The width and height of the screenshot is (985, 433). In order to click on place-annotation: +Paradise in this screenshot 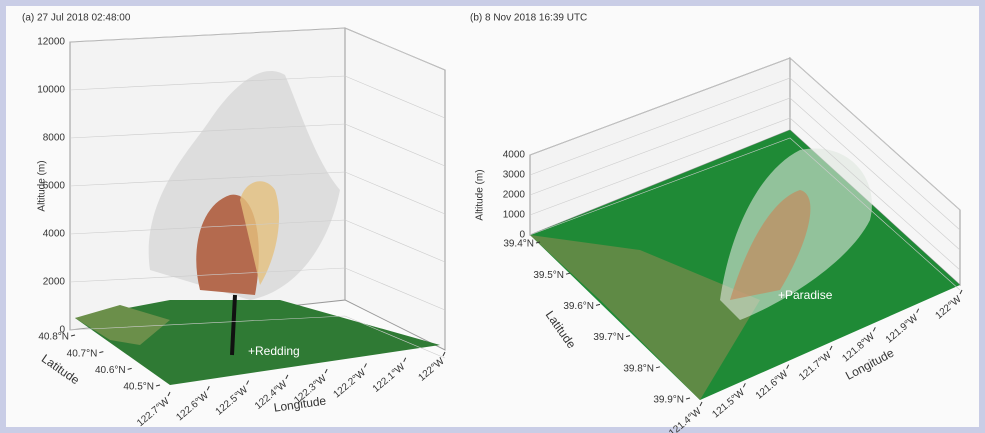, I will do `click(805, 295)`.